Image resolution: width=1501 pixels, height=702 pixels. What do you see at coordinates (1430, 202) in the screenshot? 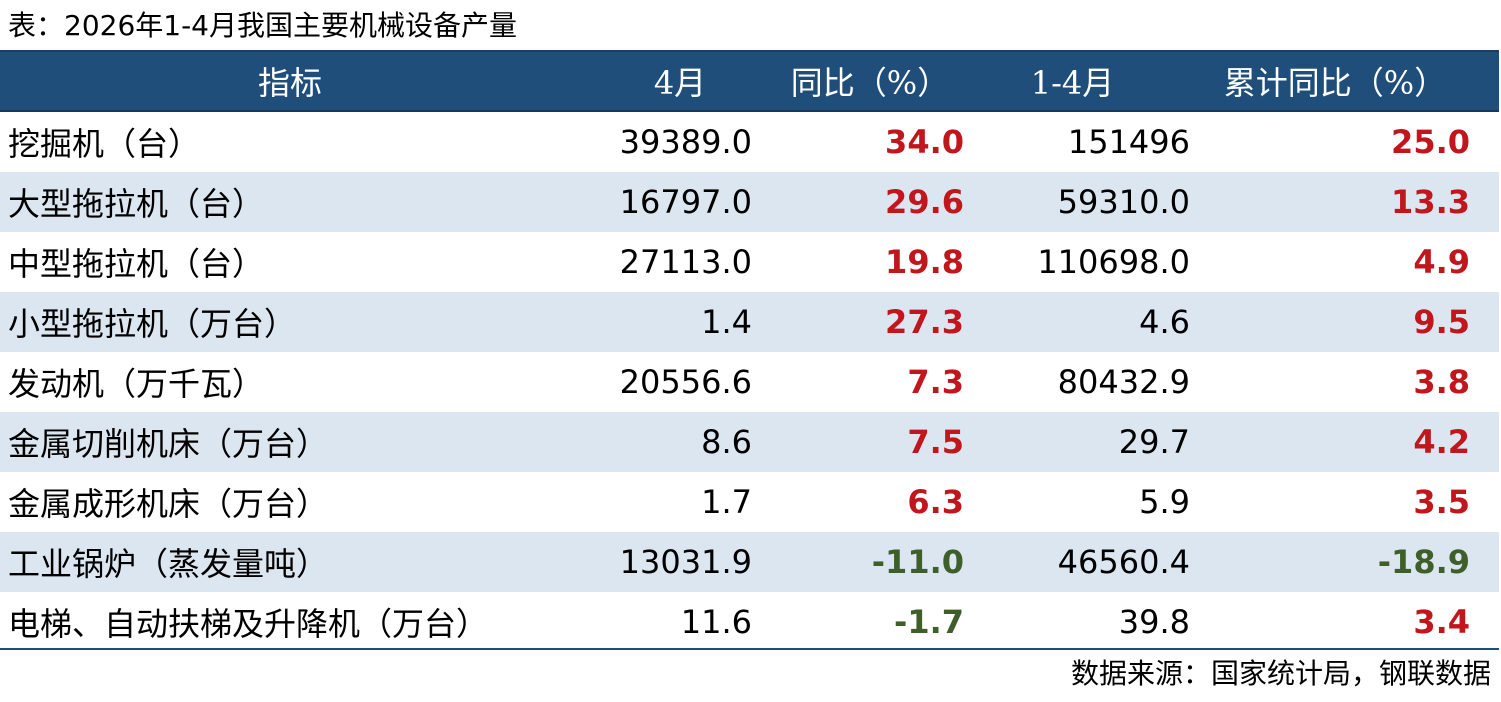
I see `row-cumulative-yoy-value: 13.3` at bounding box center [1430, 202].